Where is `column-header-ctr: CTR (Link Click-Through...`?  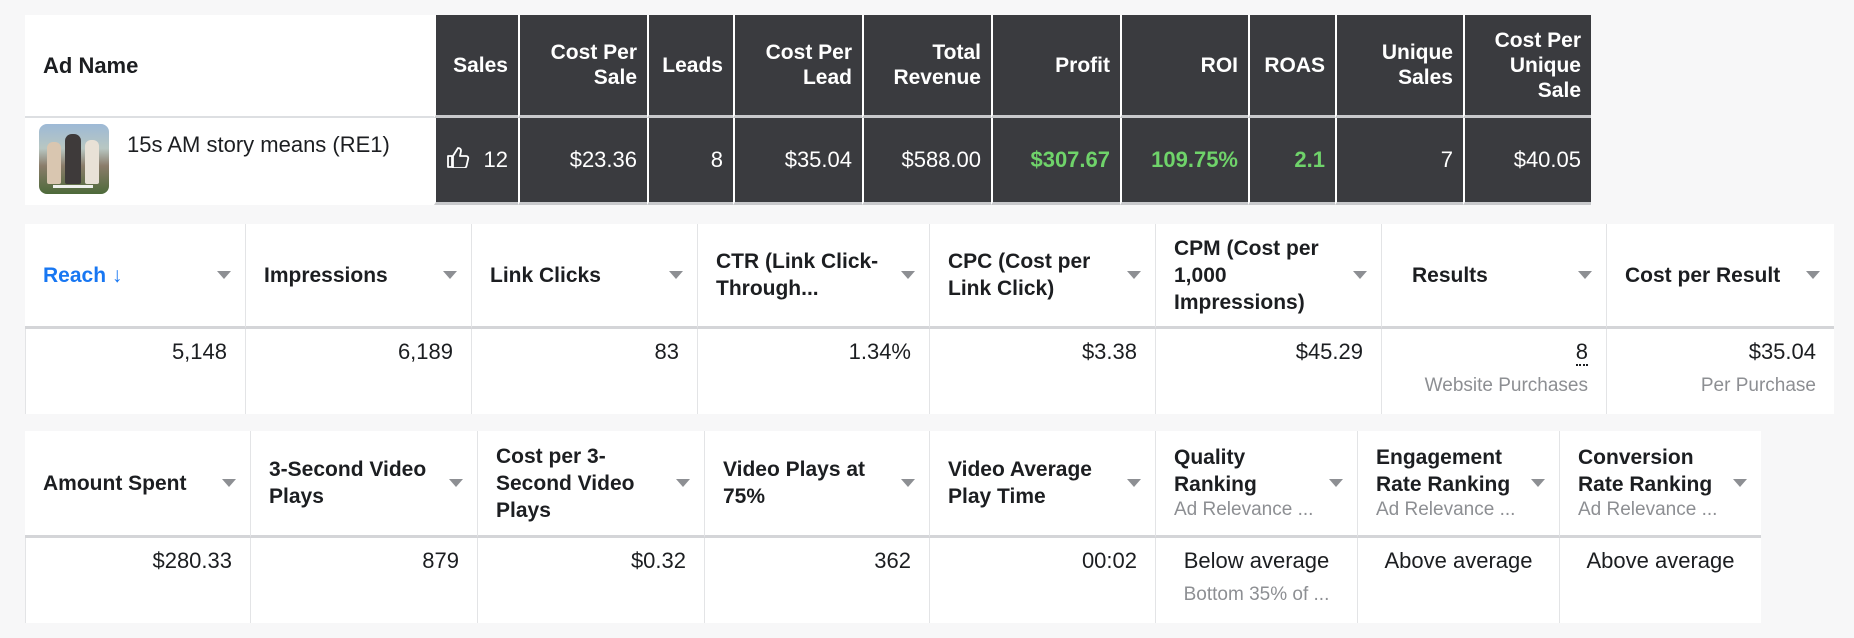
column-header-ctr: CTR (Link Click-Through... is located at coordinates (813, 276).